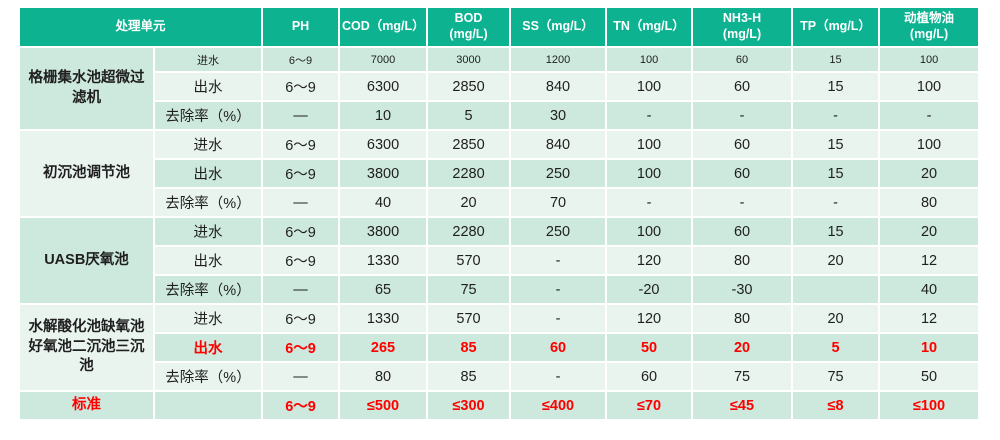 This screenshot has height=440, width=1000. Describe the element at coordinates (469, 59) in the screenshot. I see `value-cell: 3000` at that location.